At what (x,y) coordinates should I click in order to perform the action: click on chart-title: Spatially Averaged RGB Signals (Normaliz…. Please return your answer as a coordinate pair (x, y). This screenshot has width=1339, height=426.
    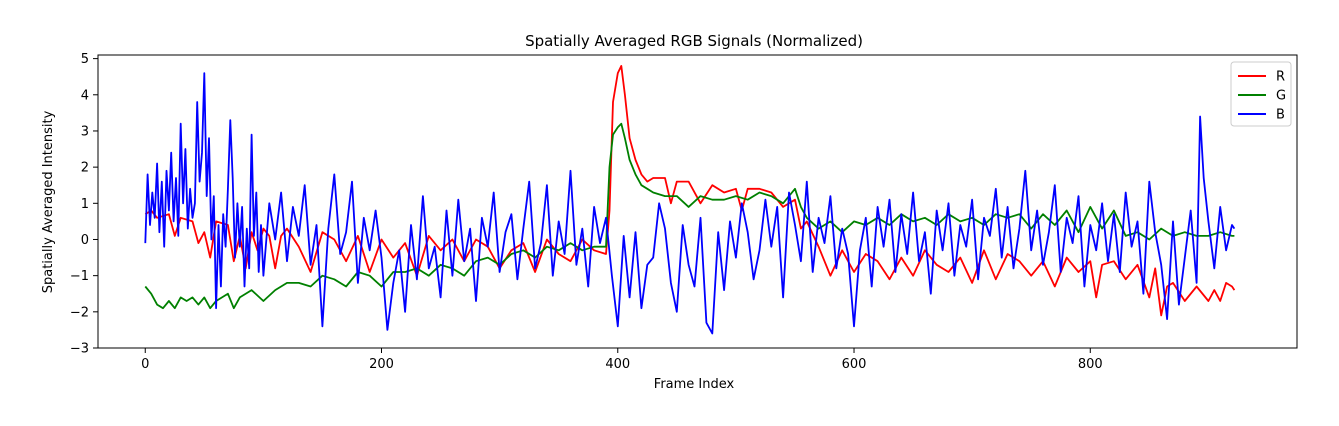
    Looking at the image, I should click on (694, 41).